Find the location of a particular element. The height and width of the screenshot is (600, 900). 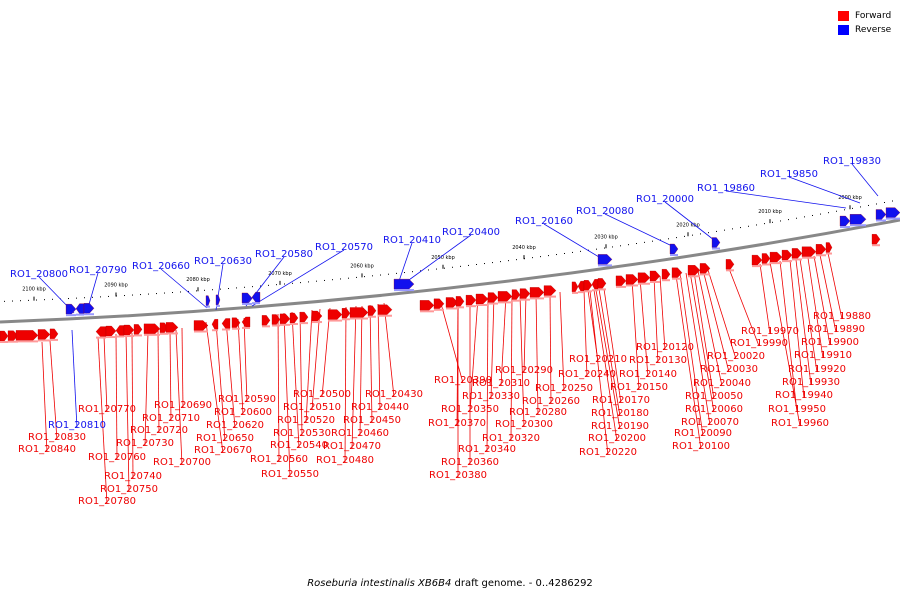

gene-label-ro1-20500: RO1_20500 is located at coordinates (322, 394).